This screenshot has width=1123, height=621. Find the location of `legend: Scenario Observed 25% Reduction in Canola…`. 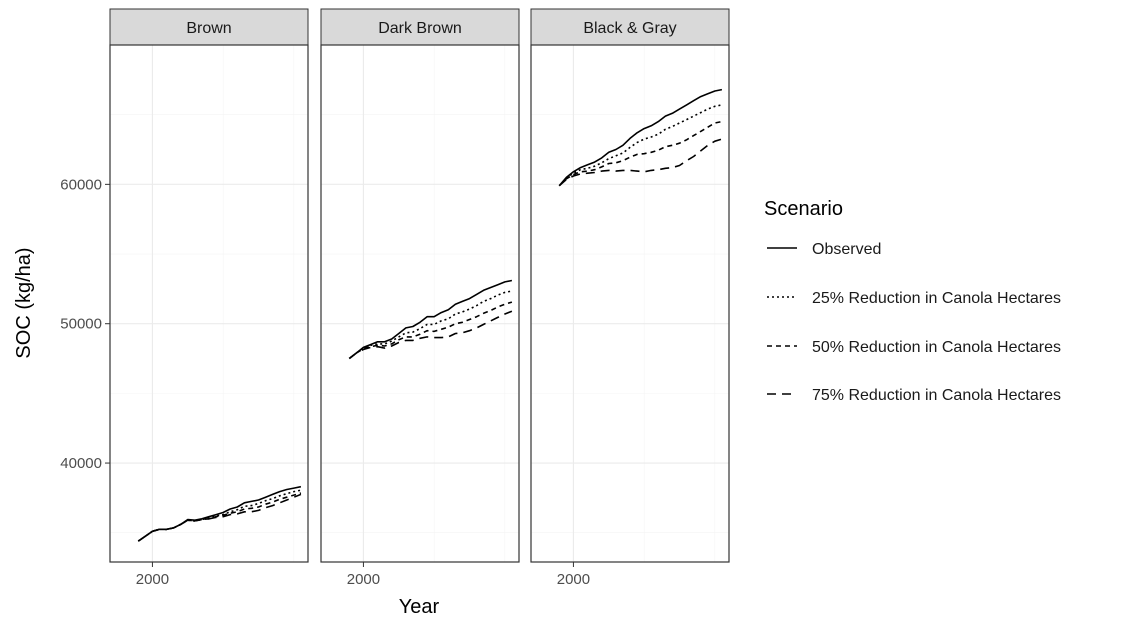

legend: Scenario Observed 25% Reduction in Canola… is located at coordinates (912, 301).